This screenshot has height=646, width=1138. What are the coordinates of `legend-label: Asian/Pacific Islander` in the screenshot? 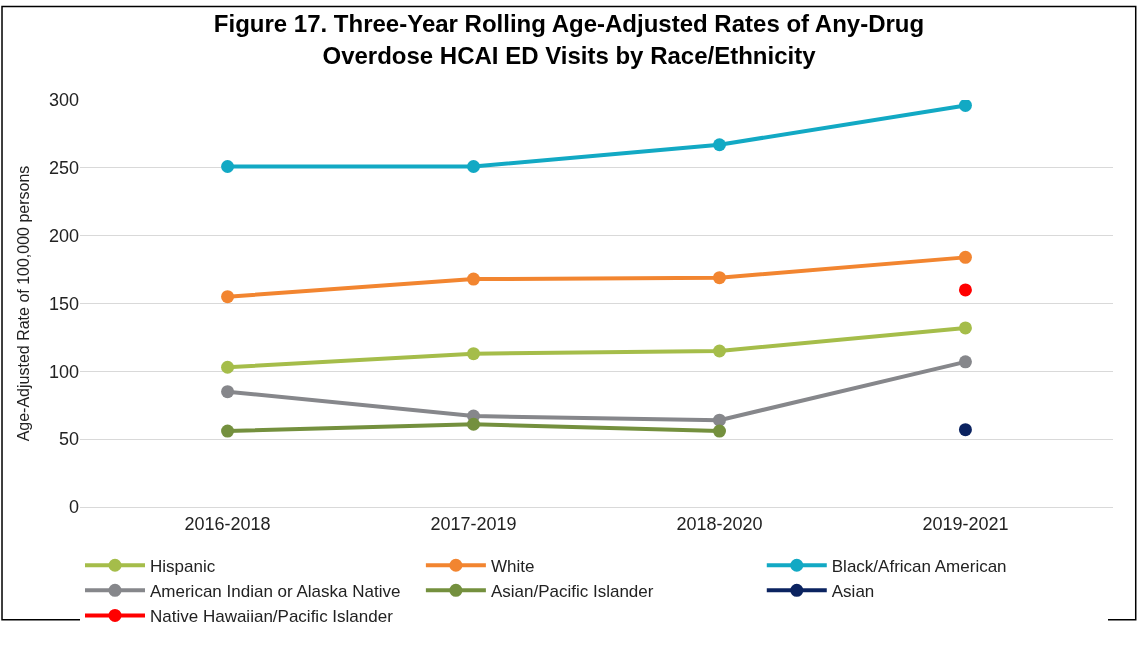 It's located at (572, 591).